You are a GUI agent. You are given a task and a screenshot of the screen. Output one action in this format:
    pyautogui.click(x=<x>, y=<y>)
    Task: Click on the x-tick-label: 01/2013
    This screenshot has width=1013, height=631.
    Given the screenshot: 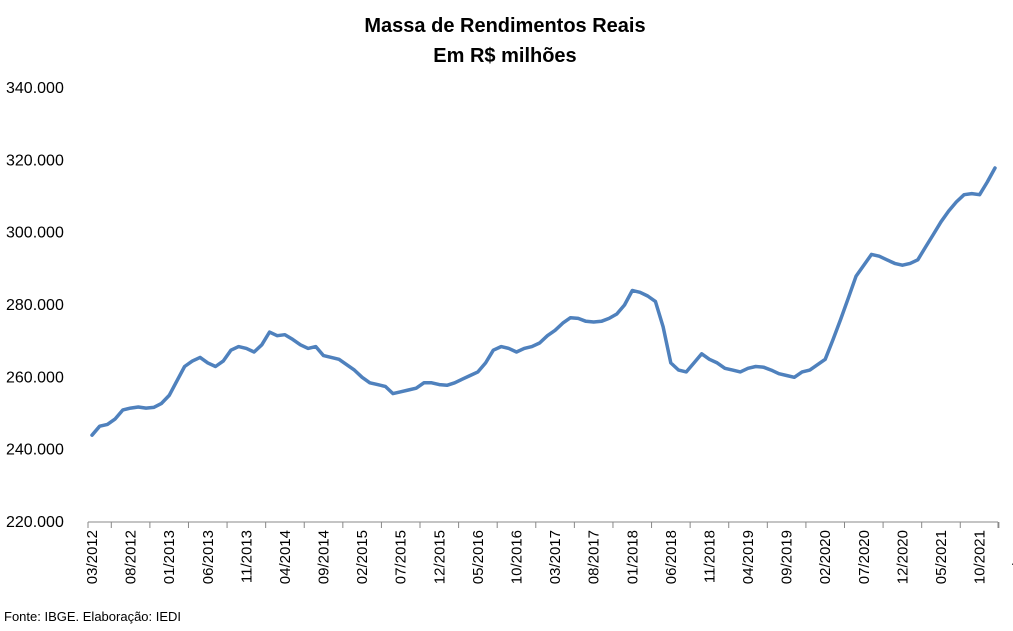 What is the action you would take?
    pyautogui.click(x=169, y=557)
    